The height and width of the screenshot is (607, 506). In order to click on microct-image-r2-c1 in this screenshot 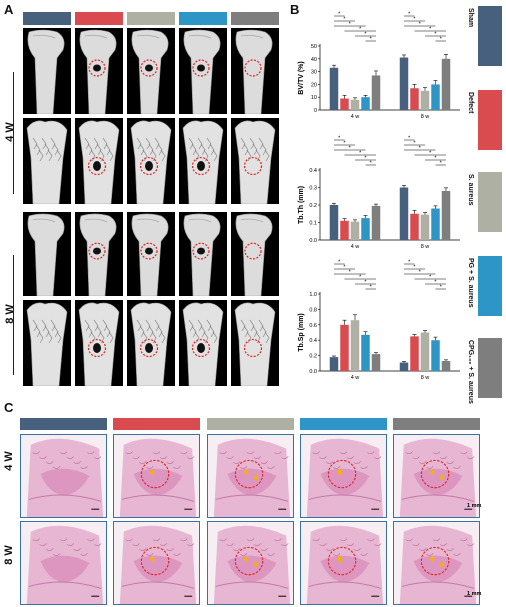, I will do `click(47, 161)`.